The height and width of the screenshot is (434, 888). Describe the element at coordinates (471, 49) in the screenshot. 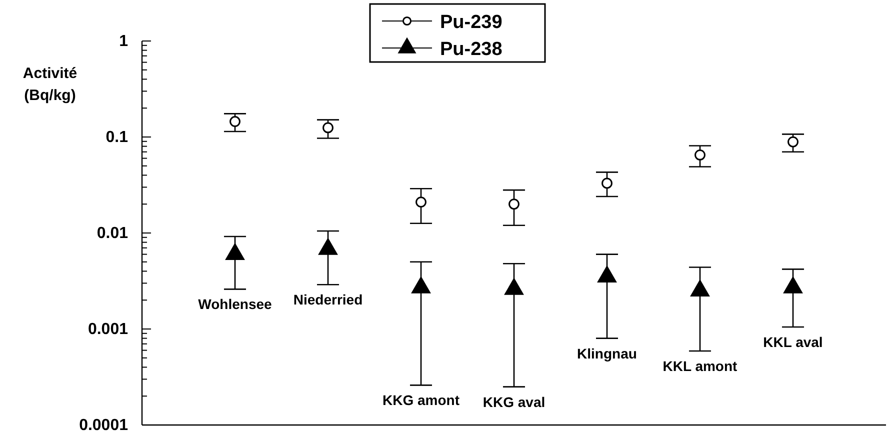

I see `legend-label: Pu-238` at that location.